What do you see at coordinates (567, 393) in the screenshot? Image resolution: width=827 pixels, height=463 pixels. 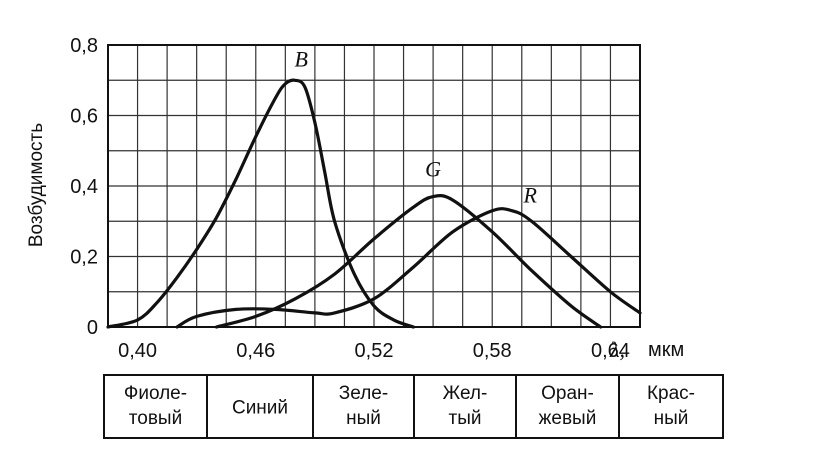 I see `band-label: Оран-` at bounding box center [567, 393].